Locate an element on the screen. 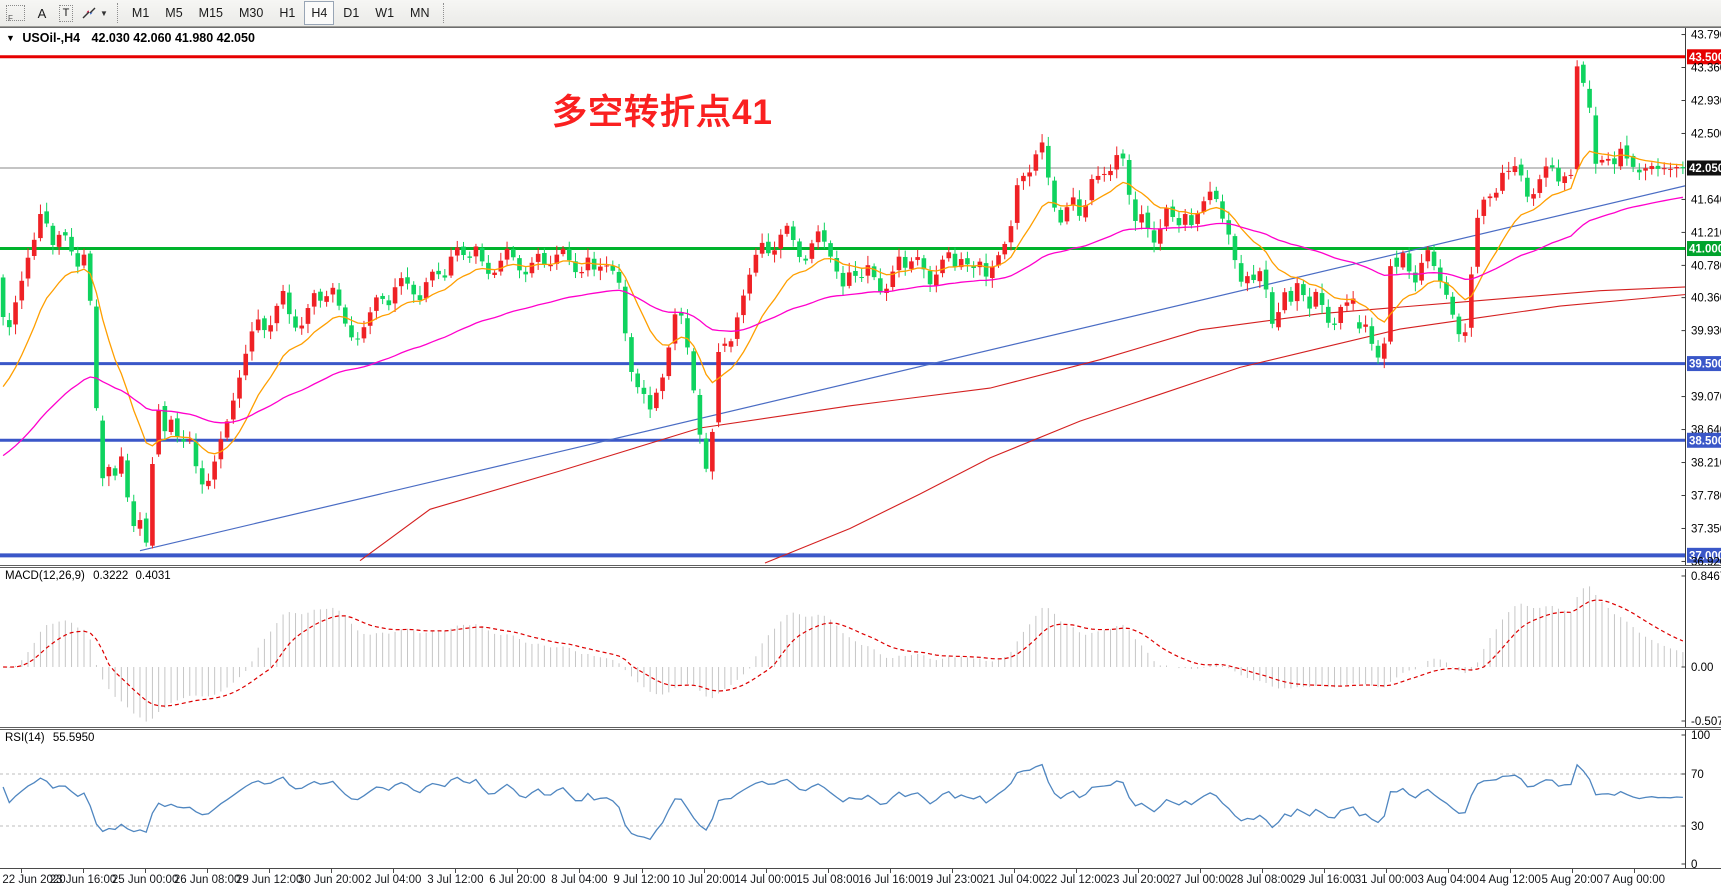 The width and height of the screenshot is (1721, 896). time-label: 23 Jul 20:00 is located at coordinates (1138, 880).